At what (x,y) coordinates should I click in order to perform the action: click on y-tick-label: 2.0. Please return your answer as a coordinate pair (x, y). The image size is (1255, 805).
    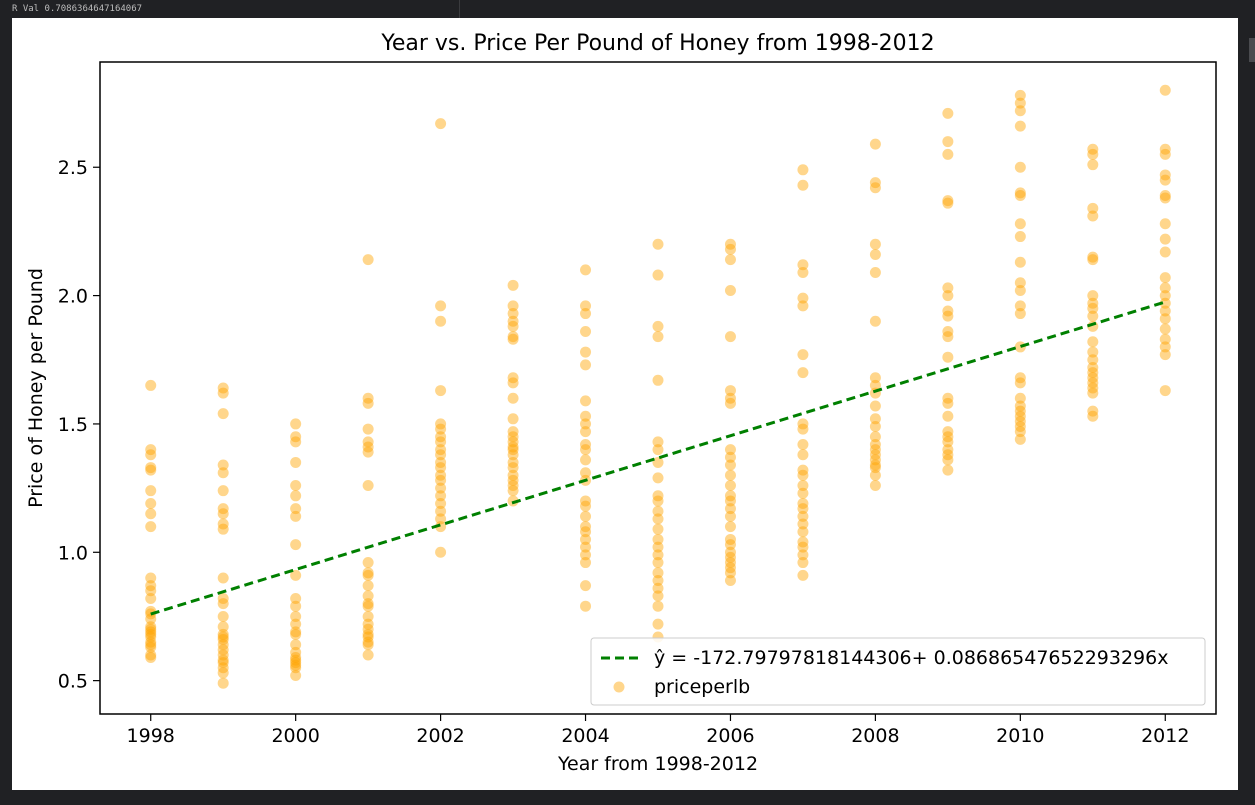
    Looking at the image, I should click on (73, 297).